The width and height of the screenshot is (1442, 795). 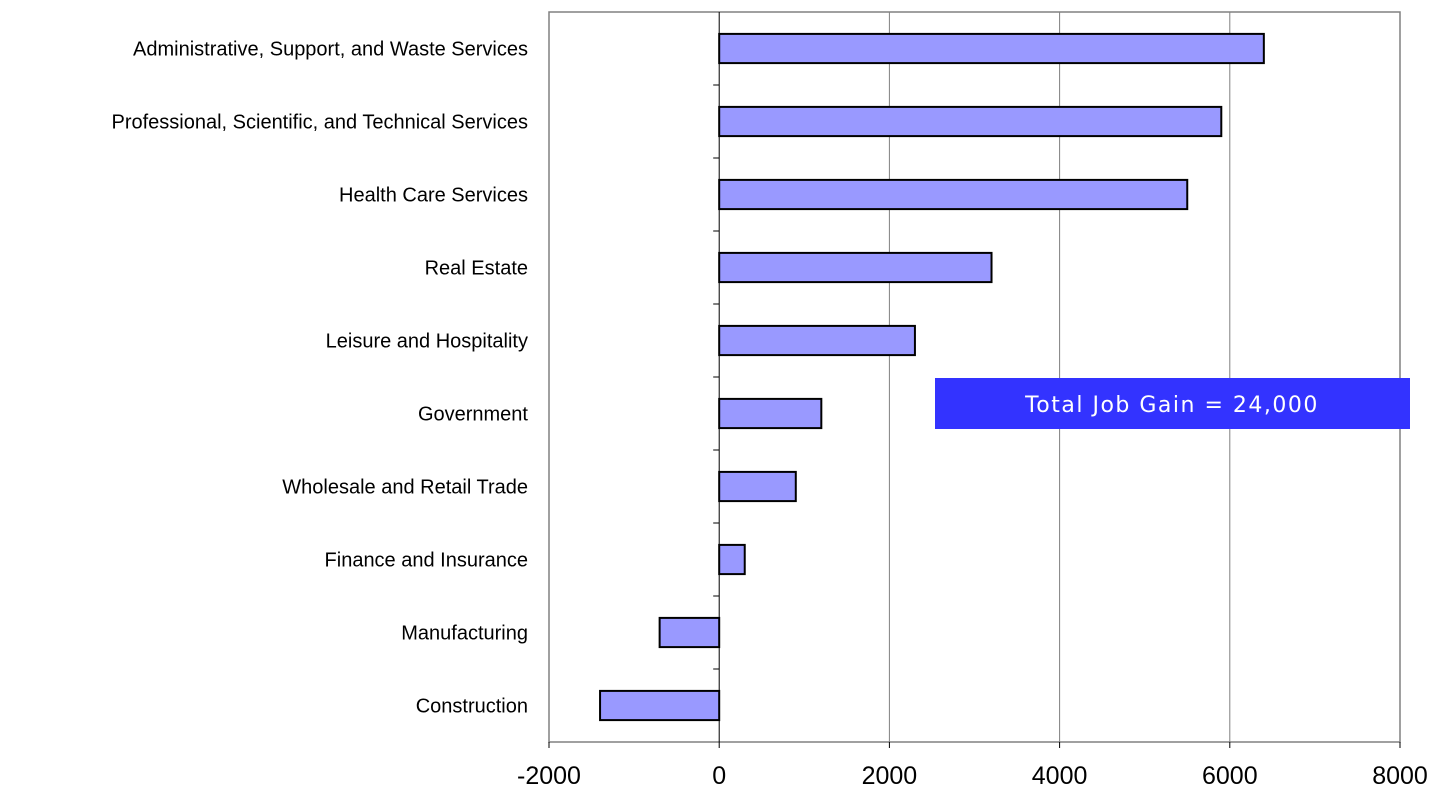 What do you see at coordinates (476, 269) in the screenshot?
I see `category-label: Real Estate` at bounding box center [476, 269].